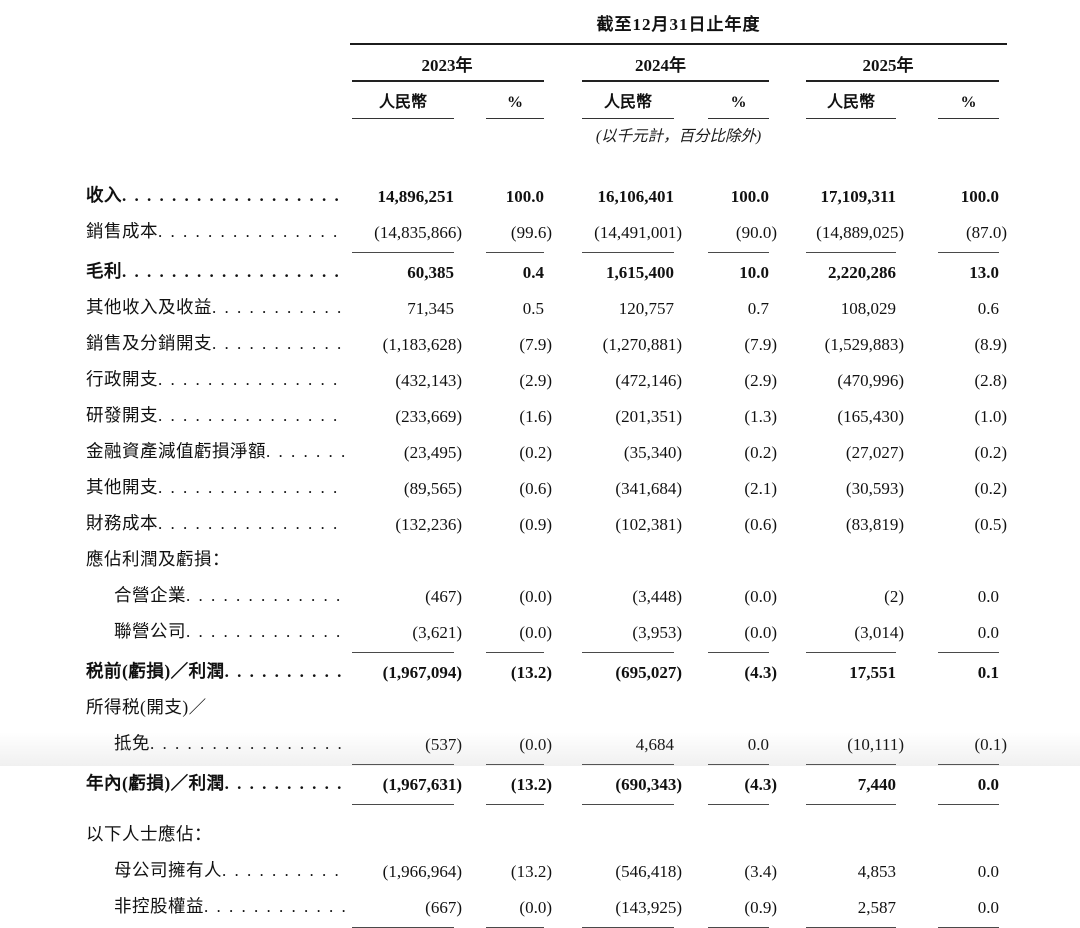 Image resolution: width=1080 pixels, height=928 pixels. Describe the element at coordinates (840, 785) in the screenshot. I see `cell-value: 7,440` at that location.